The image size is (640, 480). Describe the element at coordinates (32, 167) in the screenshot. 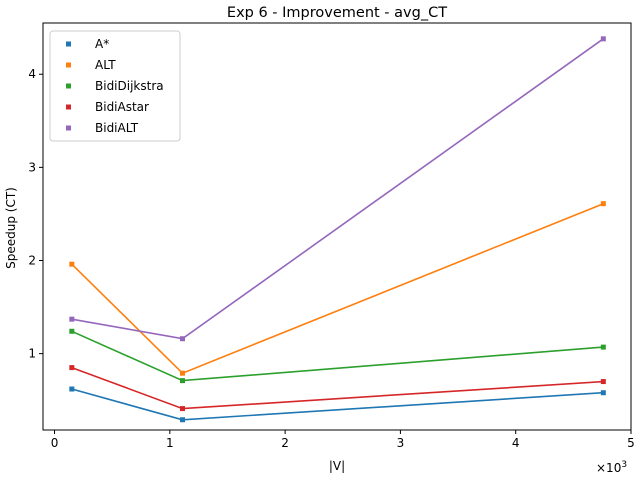

I see `y-tick-label: 3` at that location.